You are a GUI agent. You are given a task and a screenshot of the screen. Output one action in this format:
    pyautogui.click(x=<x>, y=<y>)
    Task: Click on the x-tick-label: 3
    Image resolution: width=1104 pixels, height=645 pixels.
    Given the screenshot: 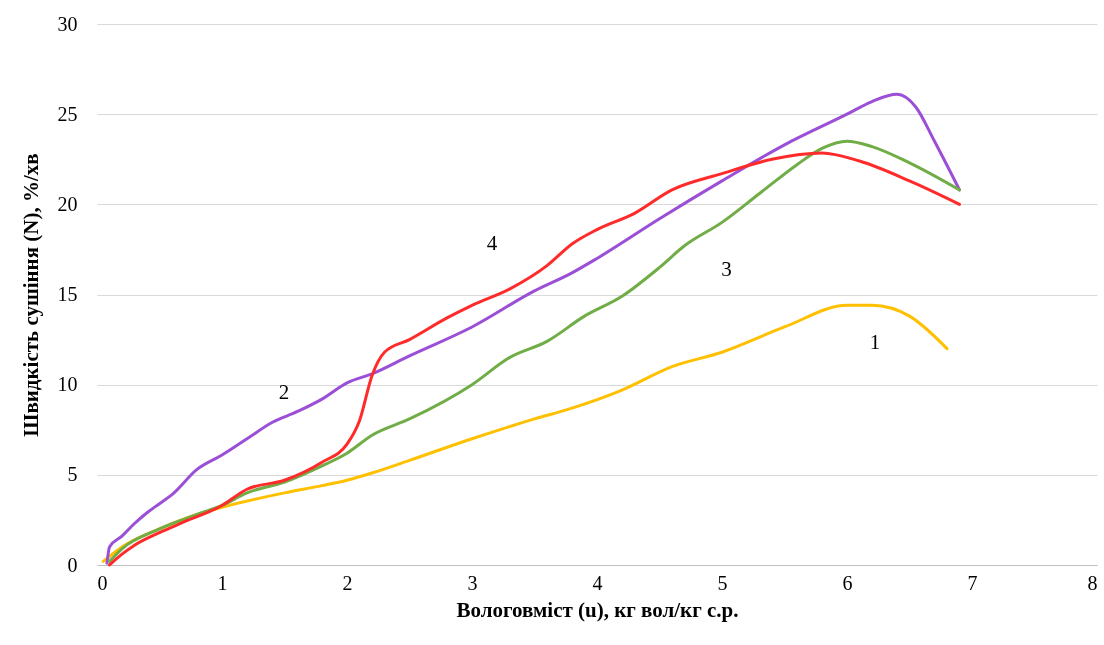 What is the action you would take?
    pyautogui.click(x=472, y=582)
    